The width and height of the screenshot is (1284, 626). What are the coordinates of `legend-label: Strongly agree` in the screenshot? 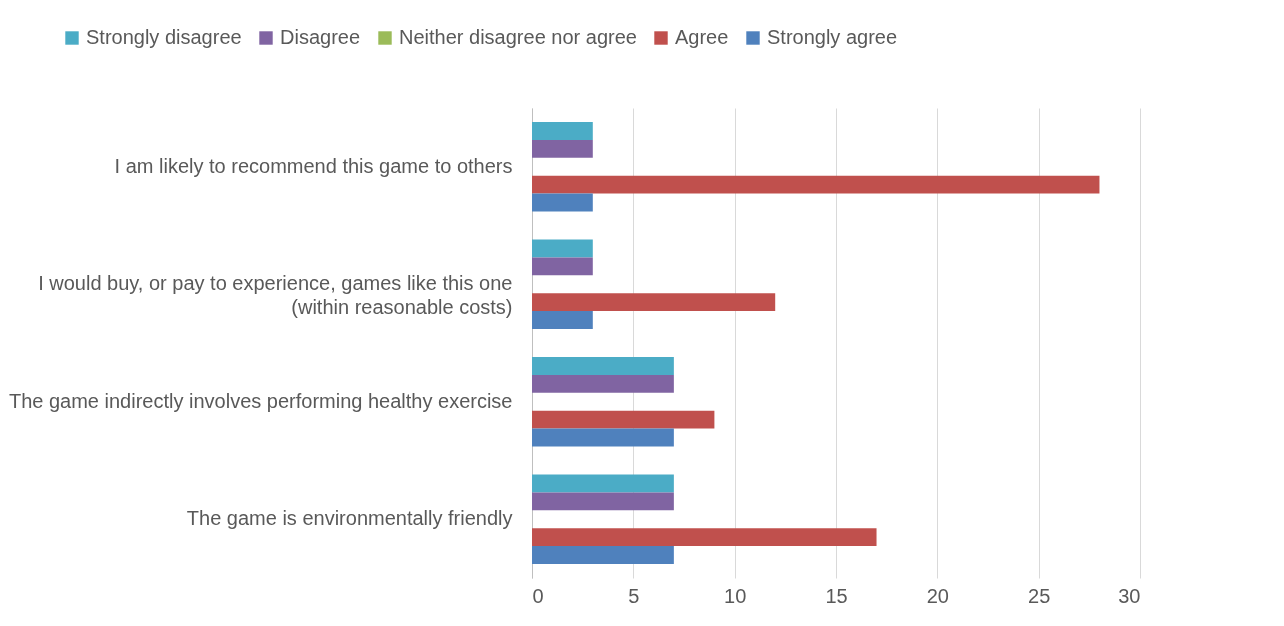 It's located at (832, 37).